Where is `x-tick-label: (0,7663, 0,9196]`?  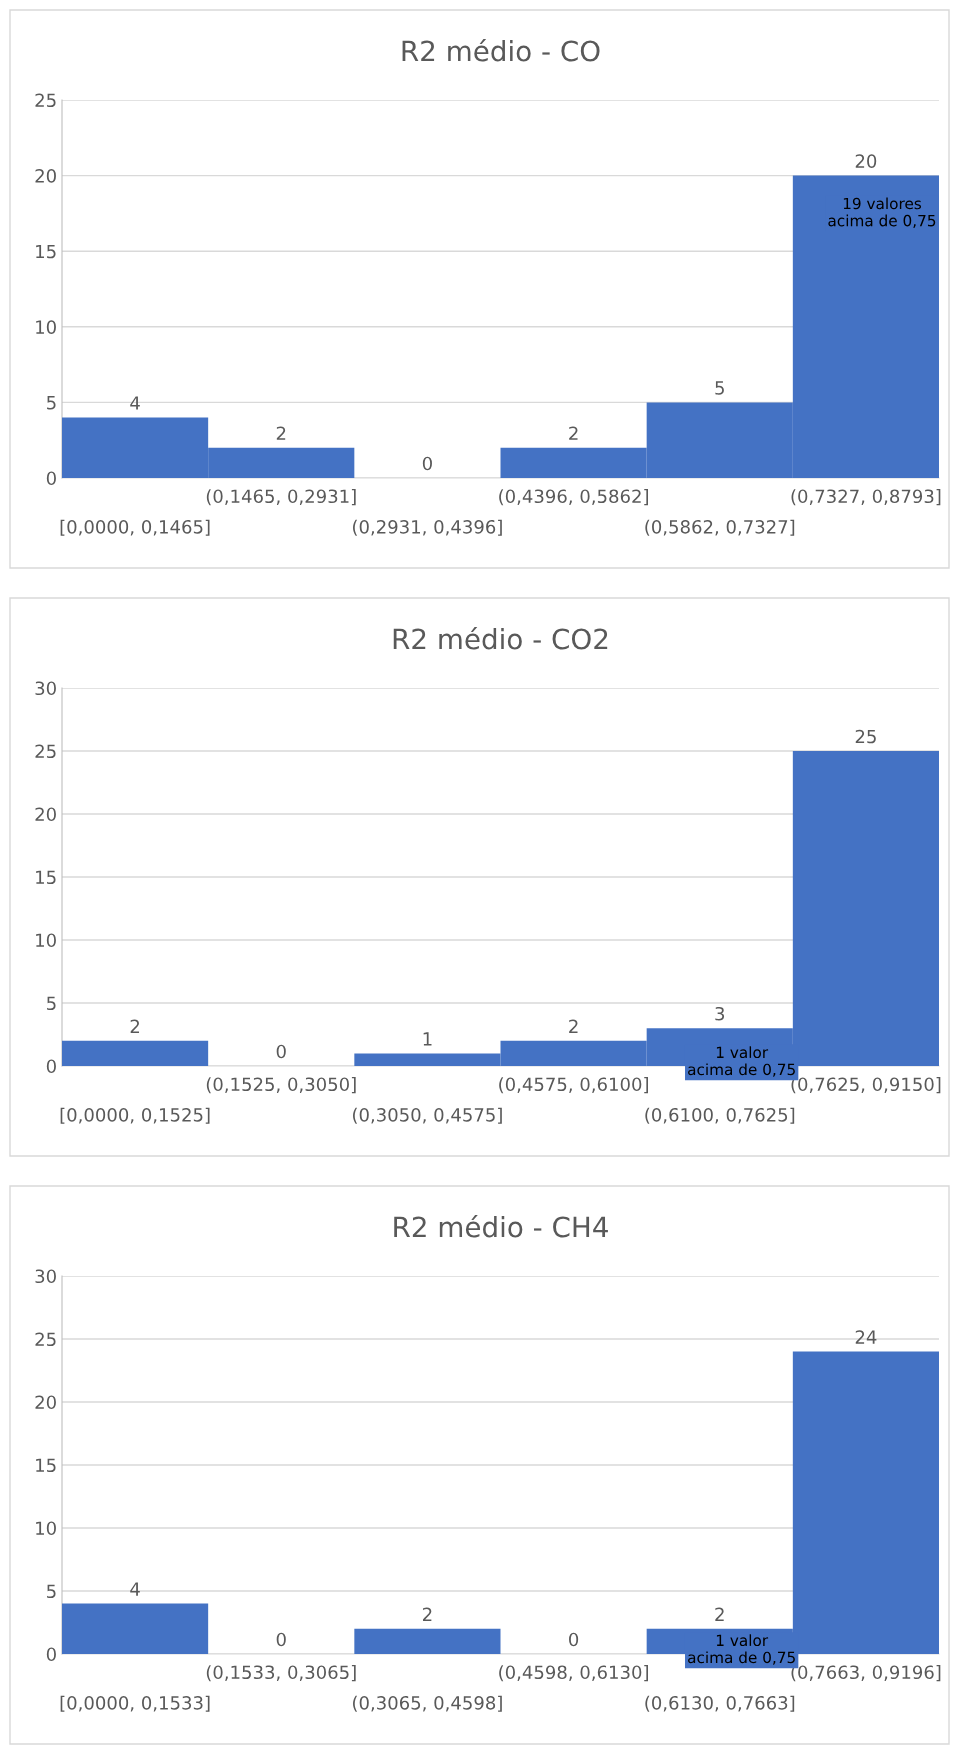
x-tick-label: (0,7663, 0,9196] is located at coordinates (866, 1673).